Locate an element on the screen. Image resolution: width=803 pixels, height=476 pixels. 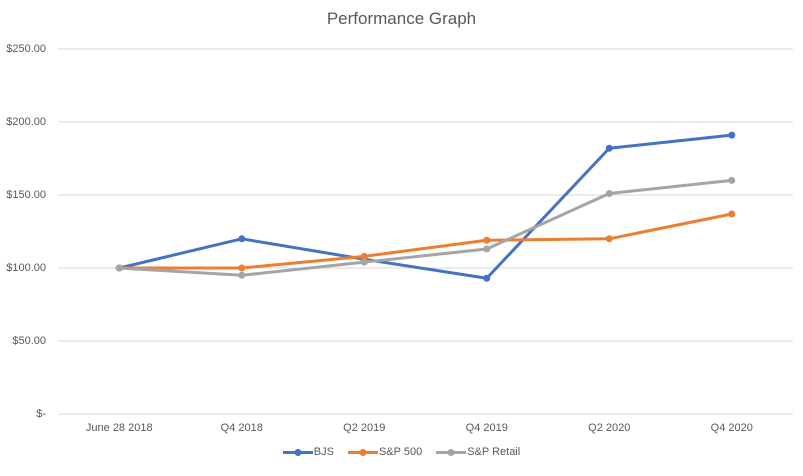
y-axis-tick-label: $150.00 is located at coordinates (26, 195).